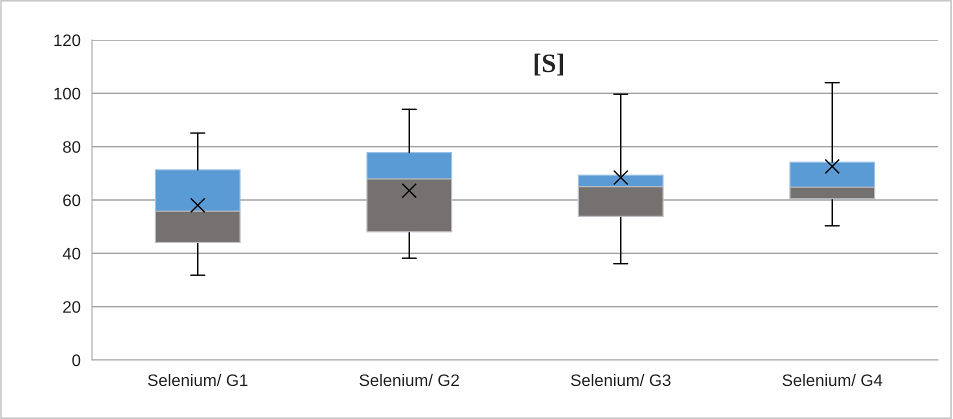 The image size is (953, 419). I want to click on chart-title: [S], so click(549, 65).